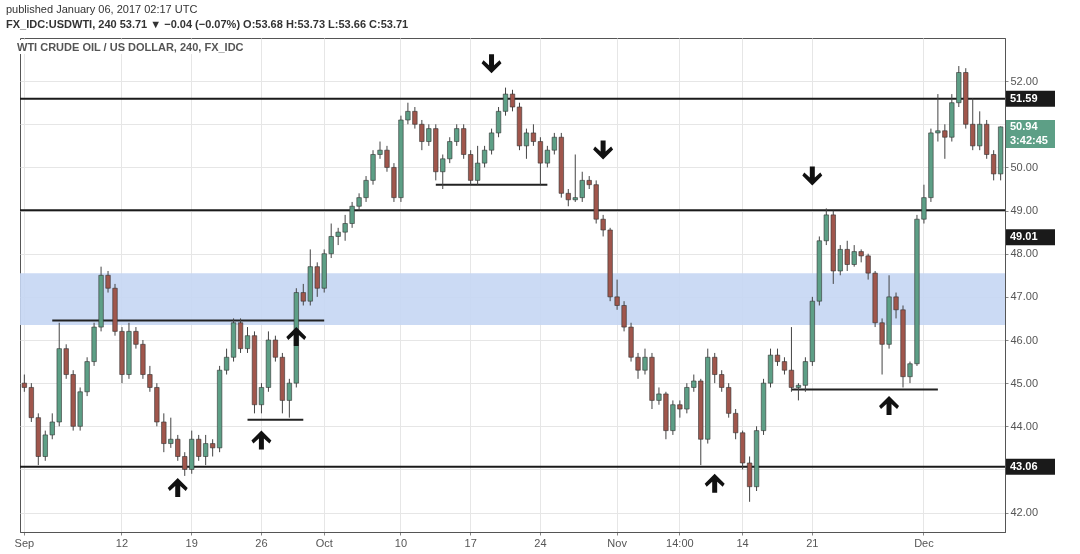 This screenshot has width=1080, height=554. I want to click on x-tick-label: Nov, so click(617, 542).